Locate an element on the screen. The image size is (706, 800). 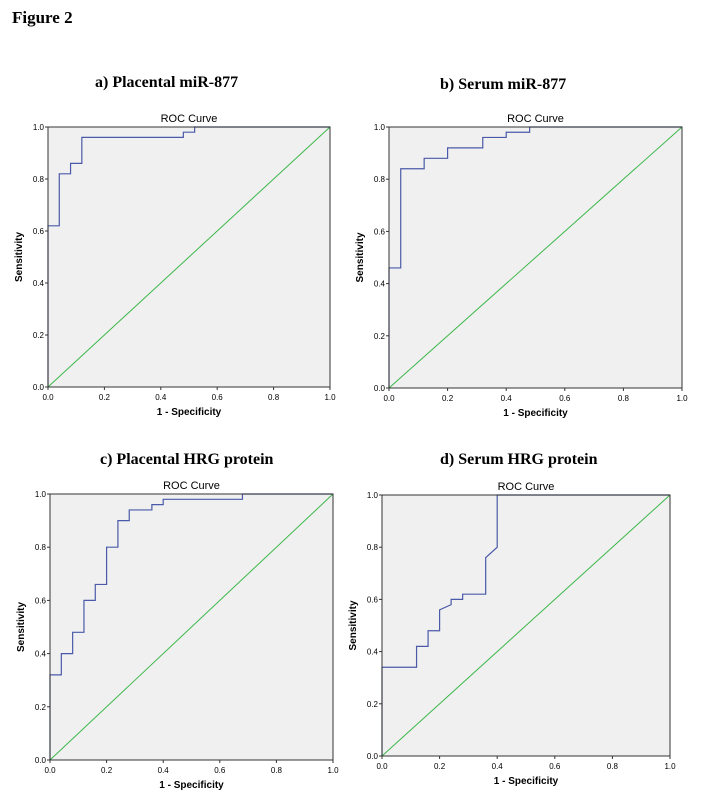
figure-title: Figure 2 is located at coordinates (42, 17).